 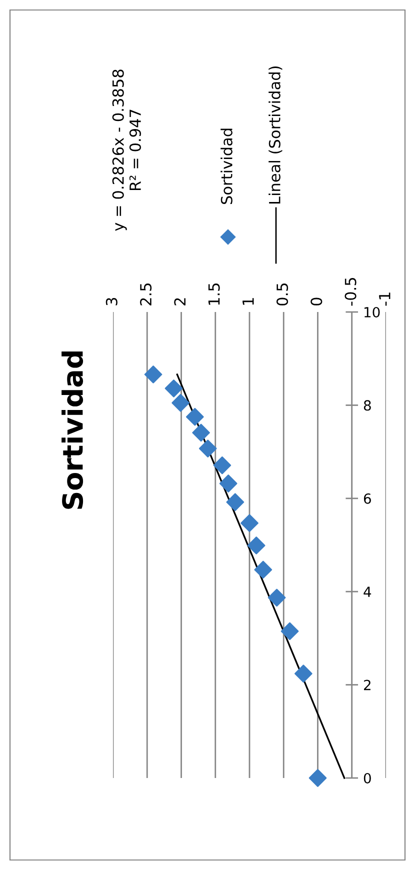 What do you see at coordinates (126, 150) in the screenshot?
I see `text: y = 0.2826x - 0.3858 R² = 0.947` at bounding box center [126, 150].